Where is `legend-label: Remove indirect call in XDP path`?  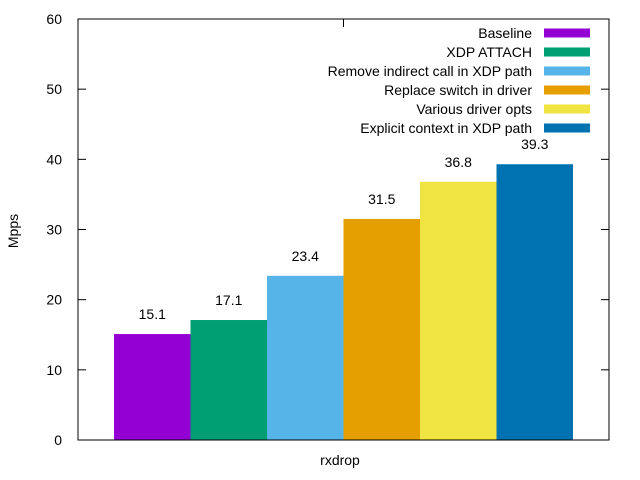
legend-label: Remove indirect call in XDP path is located at coordinates (430, 71).